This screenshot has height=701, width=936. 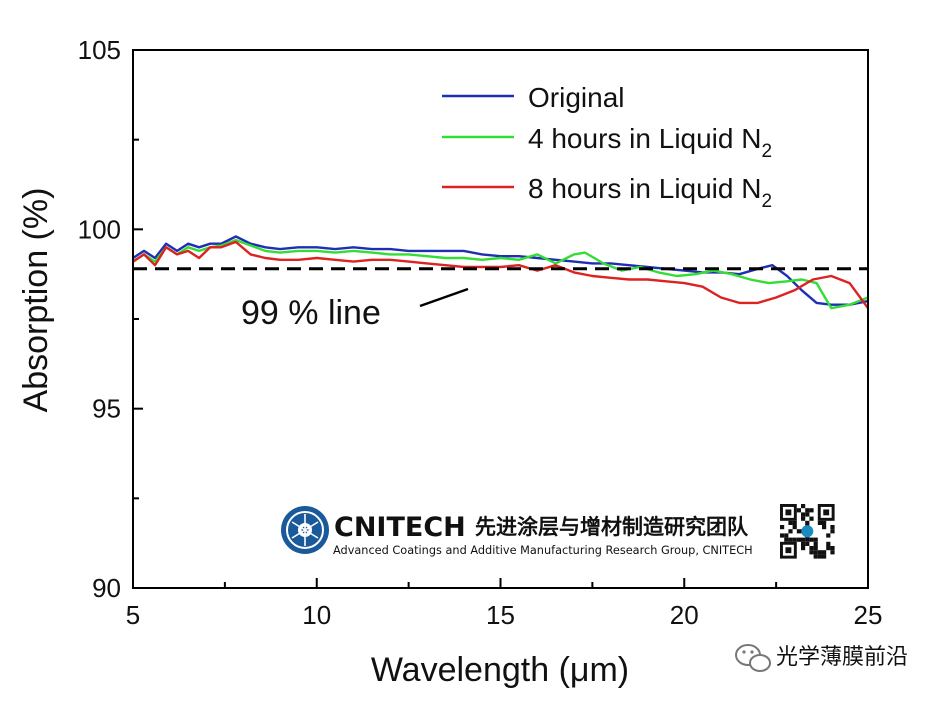 What do you see at coordinates (316, 615) in the screenshot?
I see `x-tick-label: 10` at bounding box center [316, 615].